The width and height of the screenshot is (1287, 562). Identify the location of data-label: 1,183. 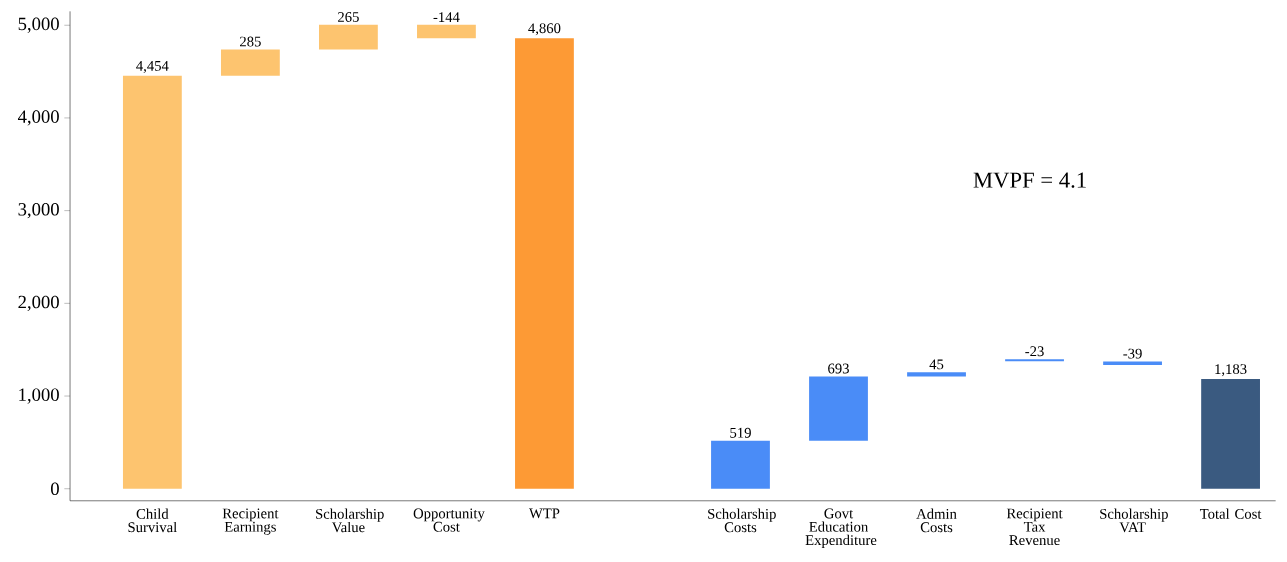
(1231, 370).